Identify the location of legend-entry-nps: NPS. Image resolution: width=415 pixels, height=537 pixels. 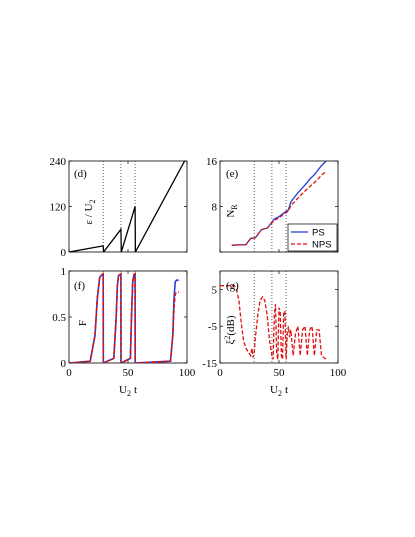
(322, 245).